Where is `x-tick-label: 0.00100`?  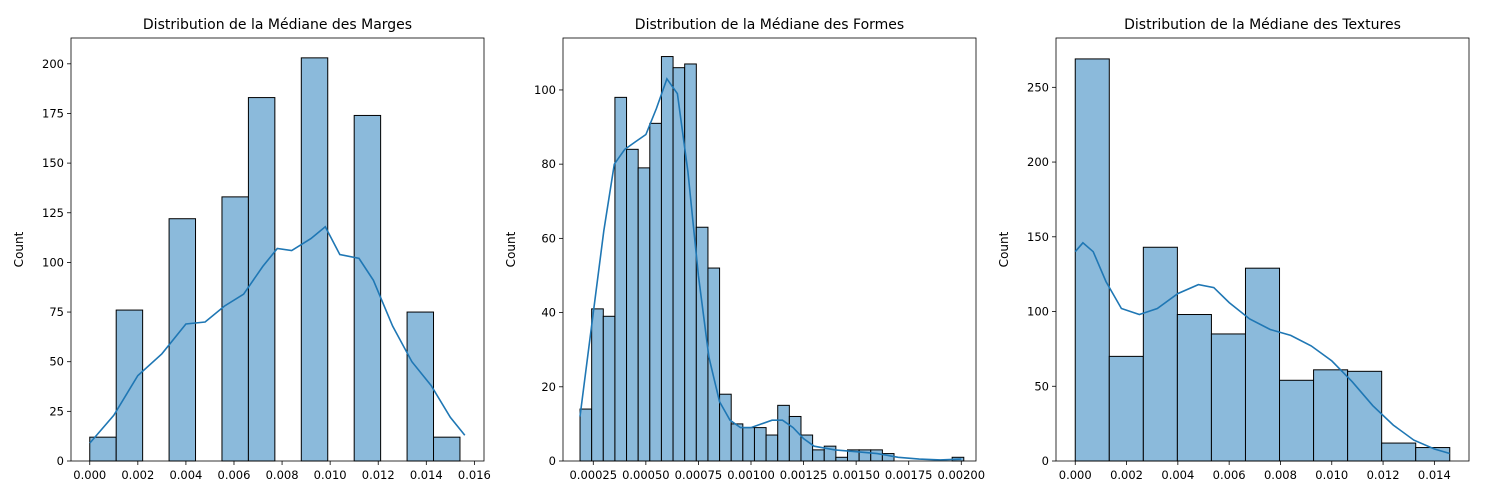
x-tick-label: 0.00100 is located at coordinates (751, 475).